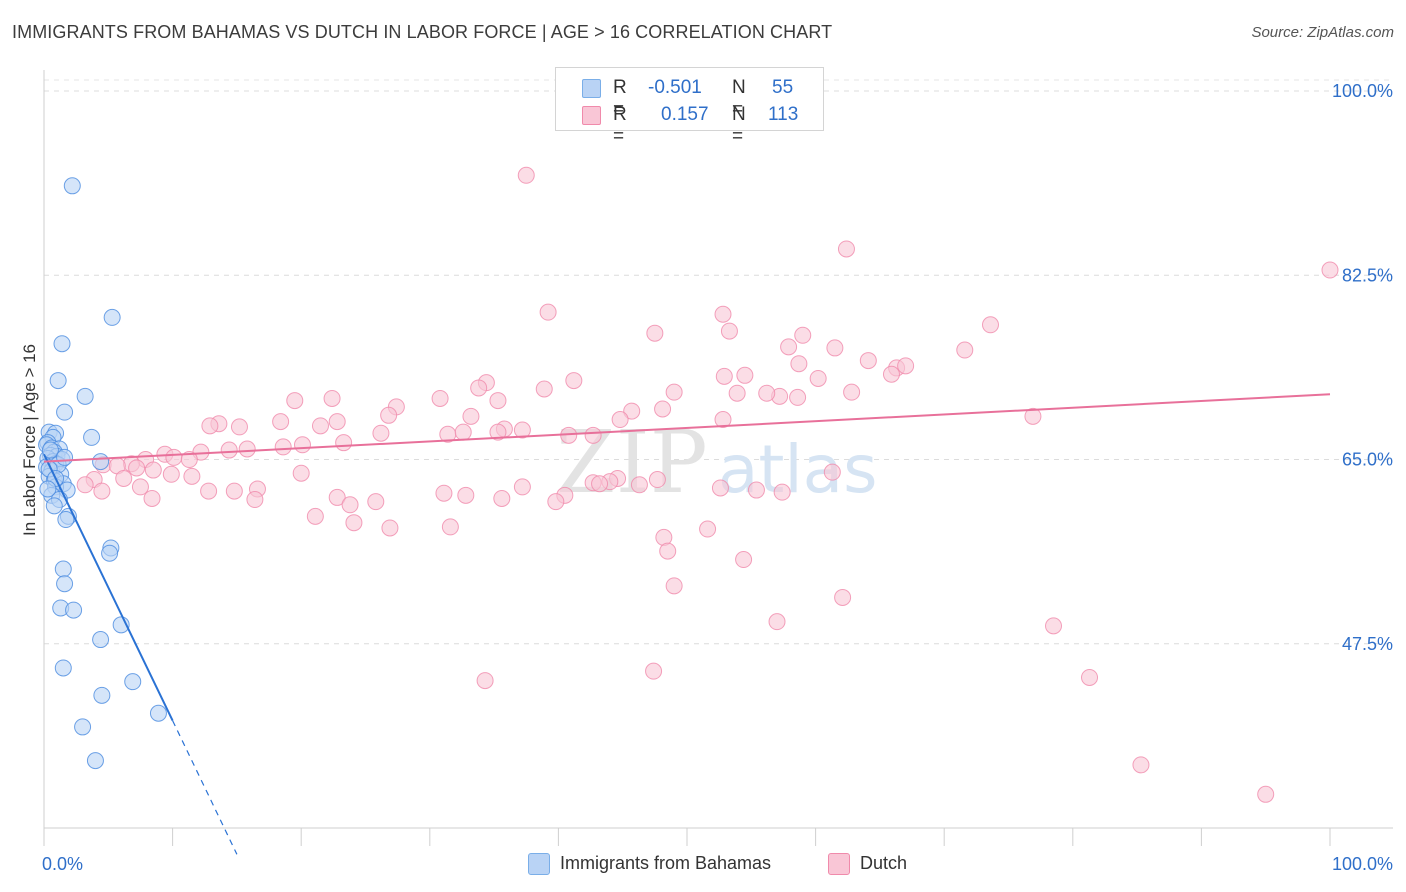 The image size is (1406, 892). What do you see at coordinates (1367, 460) in the screenshot?
I see `y-tick-label: 65.0%` at bounding box center [1367, 460].